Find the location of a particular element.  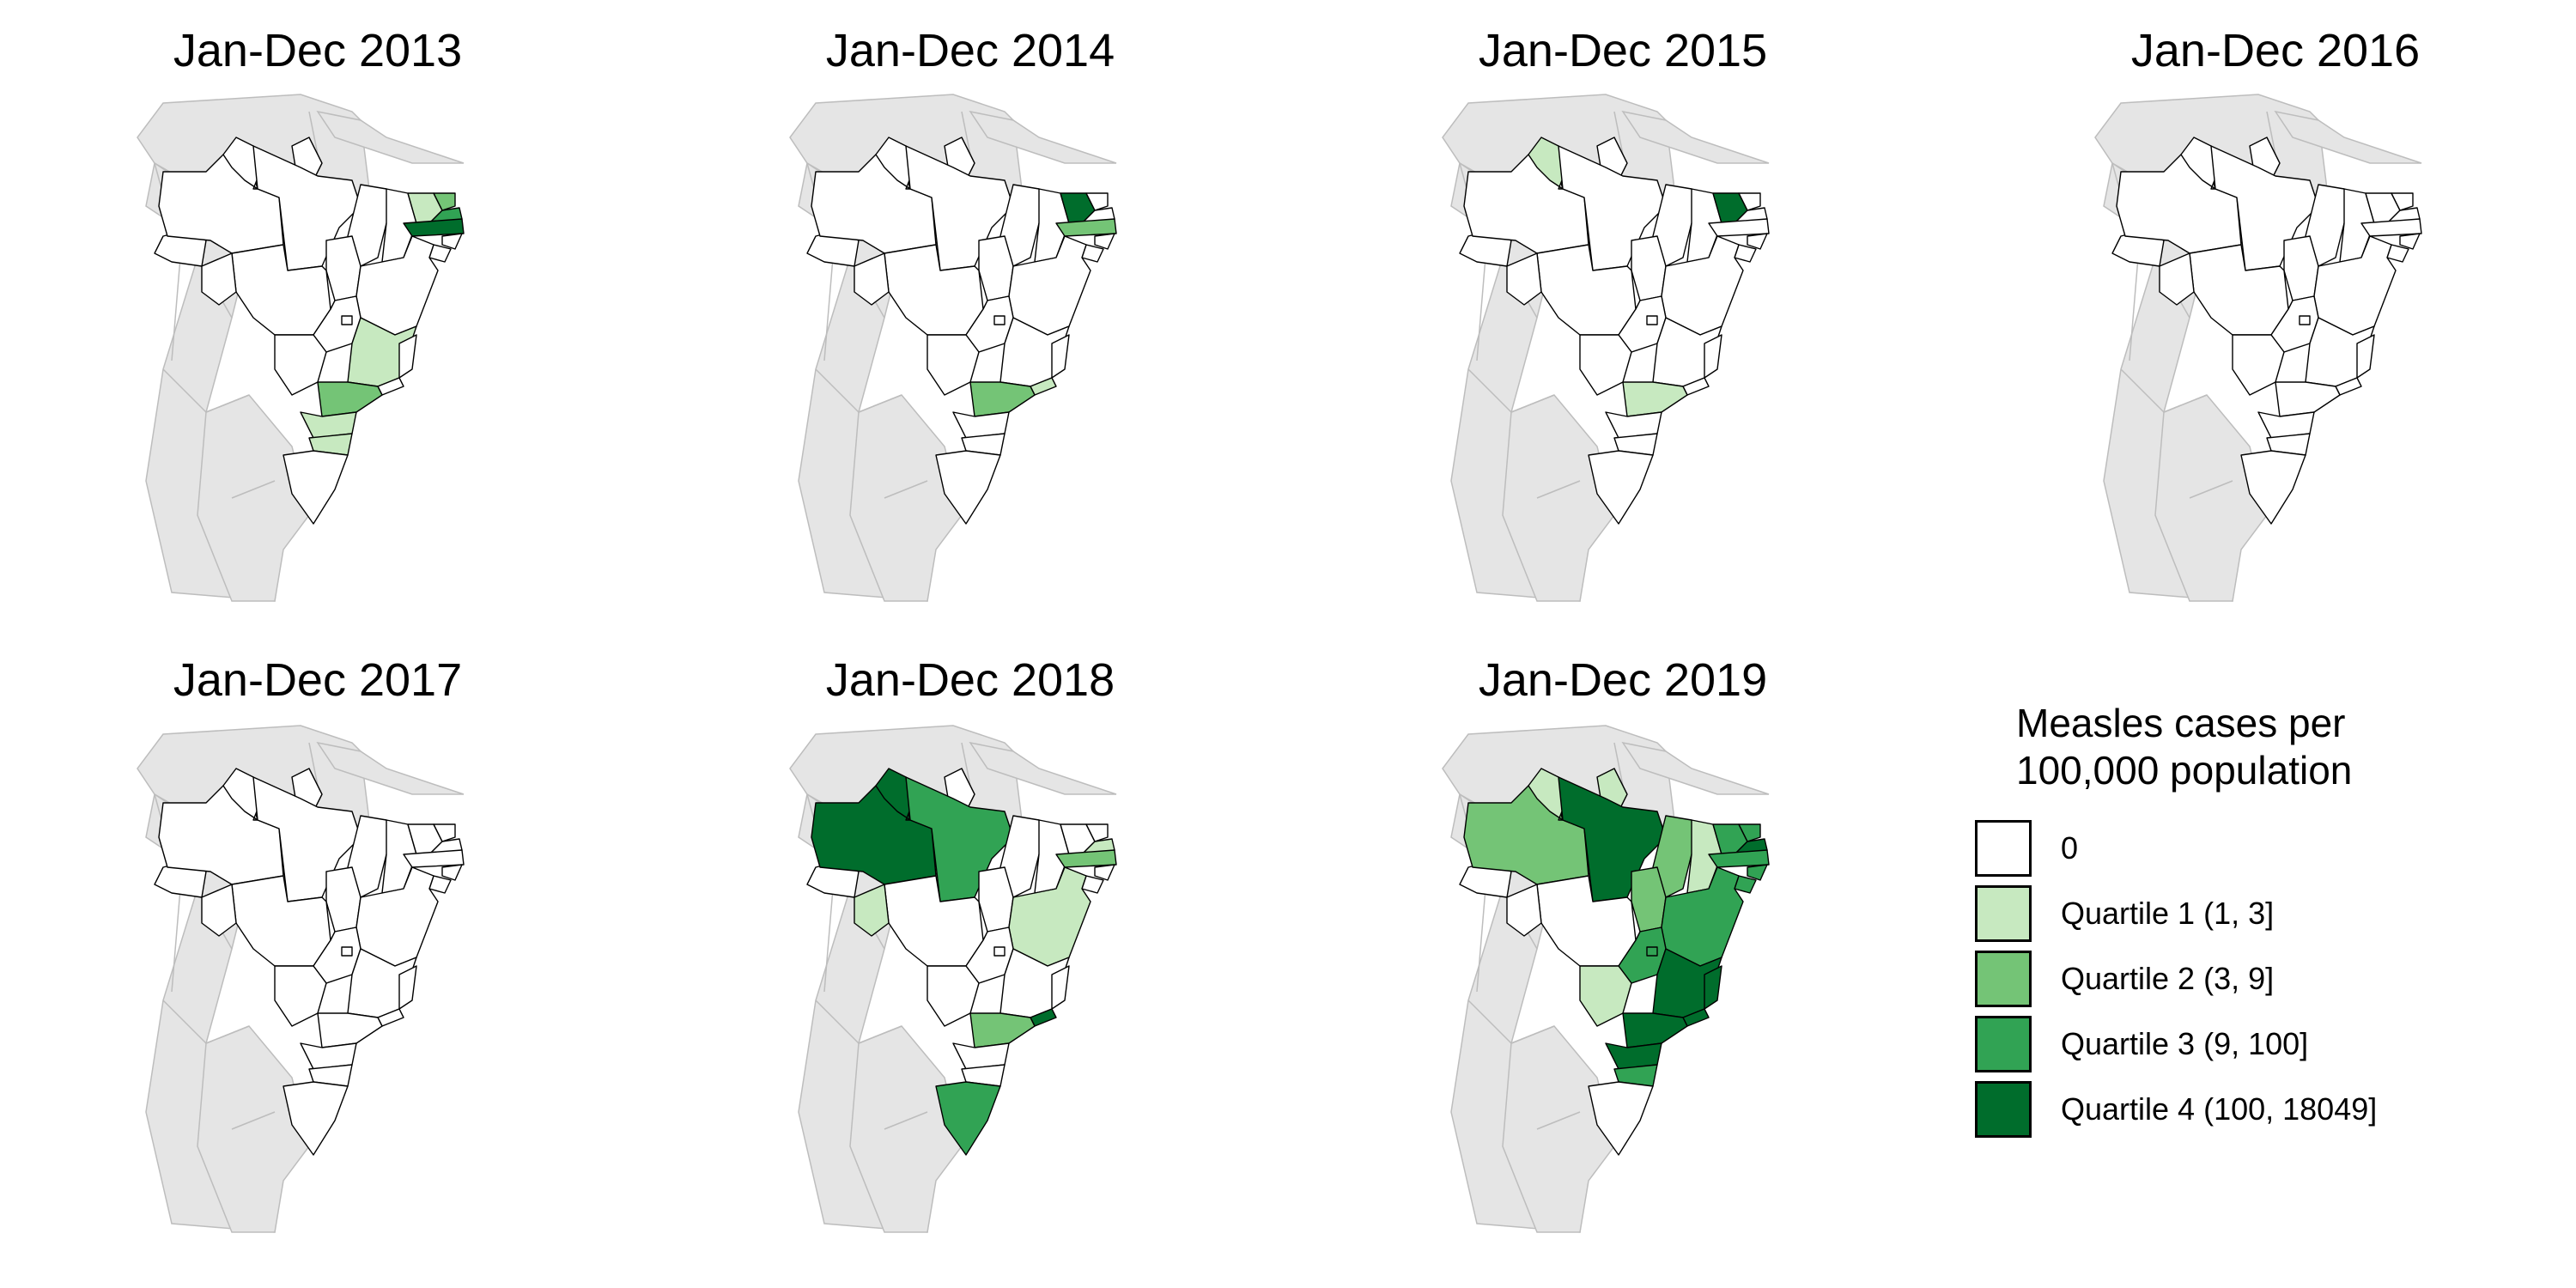

legend-label: Quartile 2 (3, 9] is located at coordinates (2168, 979).